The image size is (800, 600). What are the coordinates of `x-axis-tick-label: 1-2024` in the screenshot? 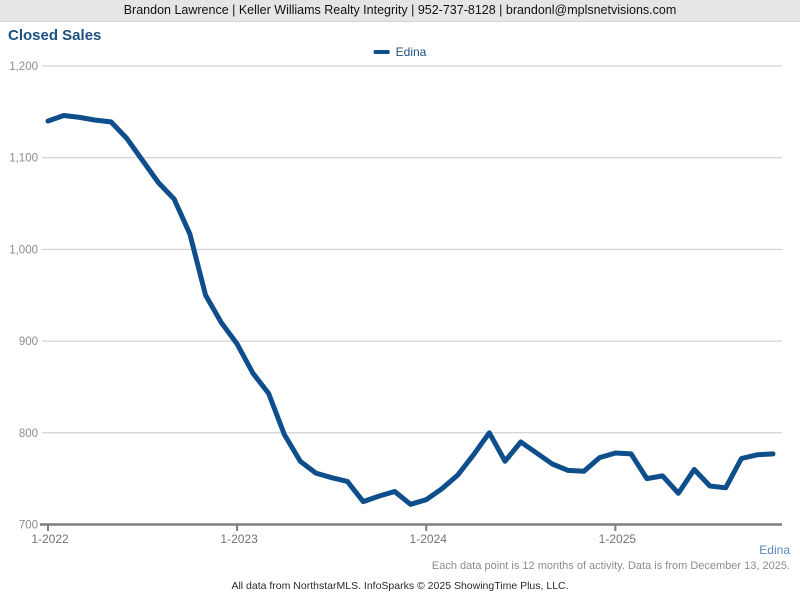 It's located at (429, 539).